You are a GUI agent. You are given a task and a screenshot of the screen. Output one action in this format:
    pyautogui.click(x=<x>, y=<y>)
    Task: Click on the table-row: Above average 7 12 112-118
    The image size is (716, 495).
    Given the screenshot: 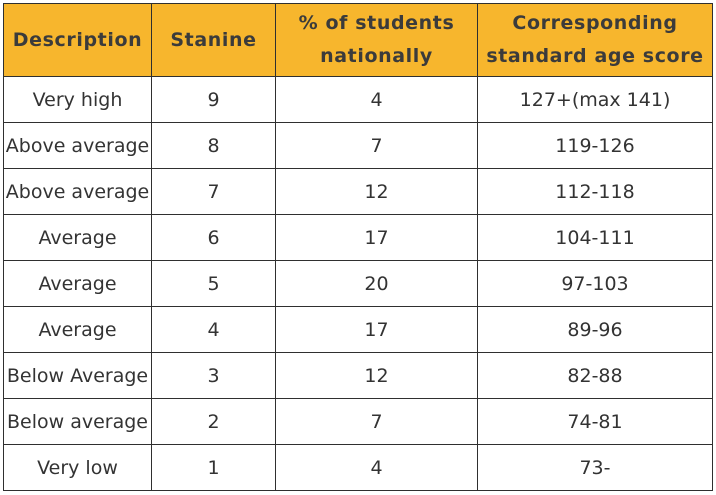 What is the action you would take?
    pyautogui.click(x=358, y=191)
    